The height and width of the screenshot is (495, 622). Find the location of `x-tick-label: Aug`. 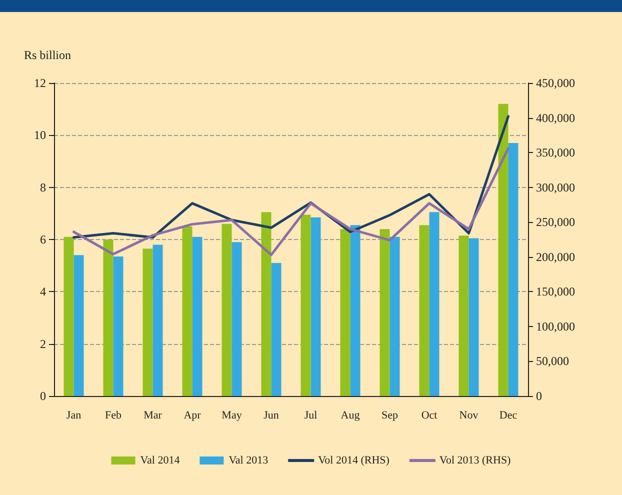

x-tick-label: Aug is located at coordinates (350, 416).